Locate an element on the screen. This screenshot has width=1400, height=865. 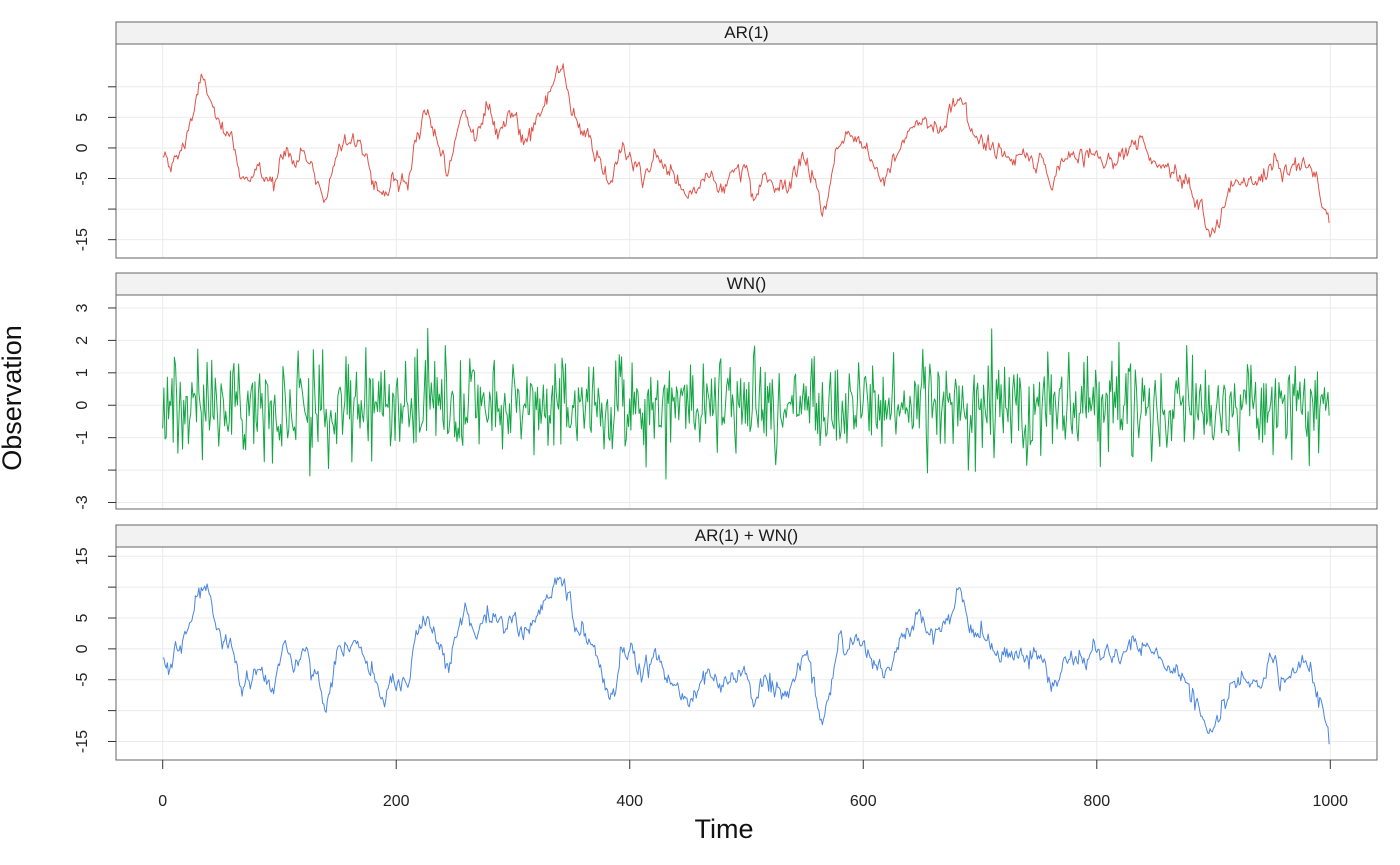
y-tick-label-3-3: 0 is located at coordinates (82, 648).